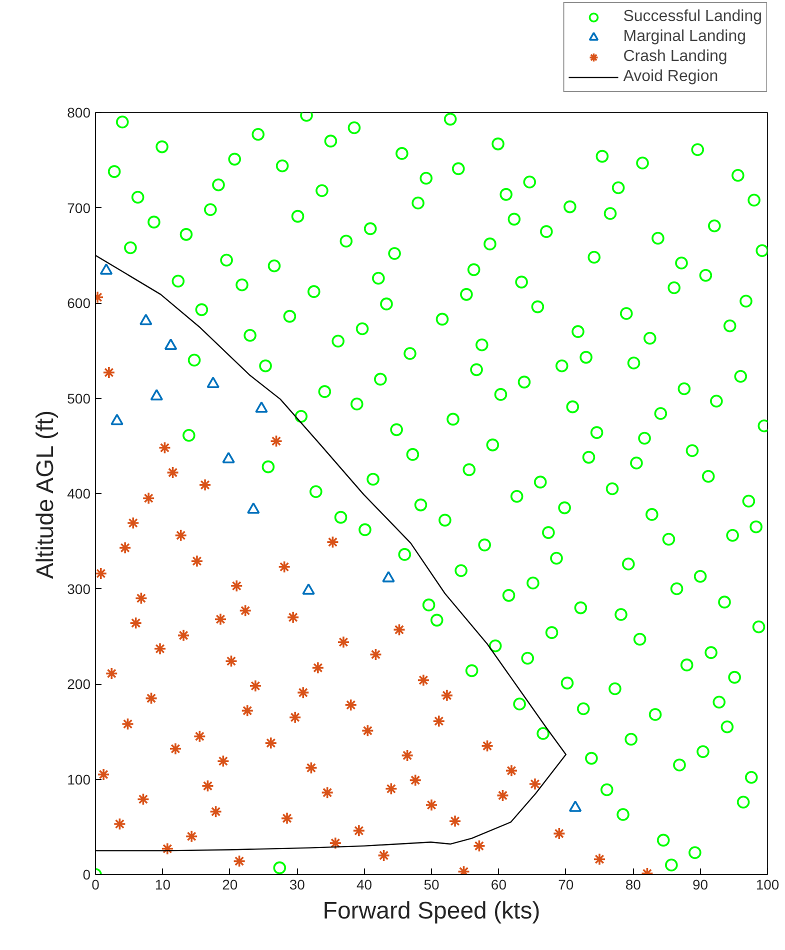  What do you see at coordinates (230, 884) in the screenshot?
I see `x-tick-label: 20` at bounding box center [230, 884].